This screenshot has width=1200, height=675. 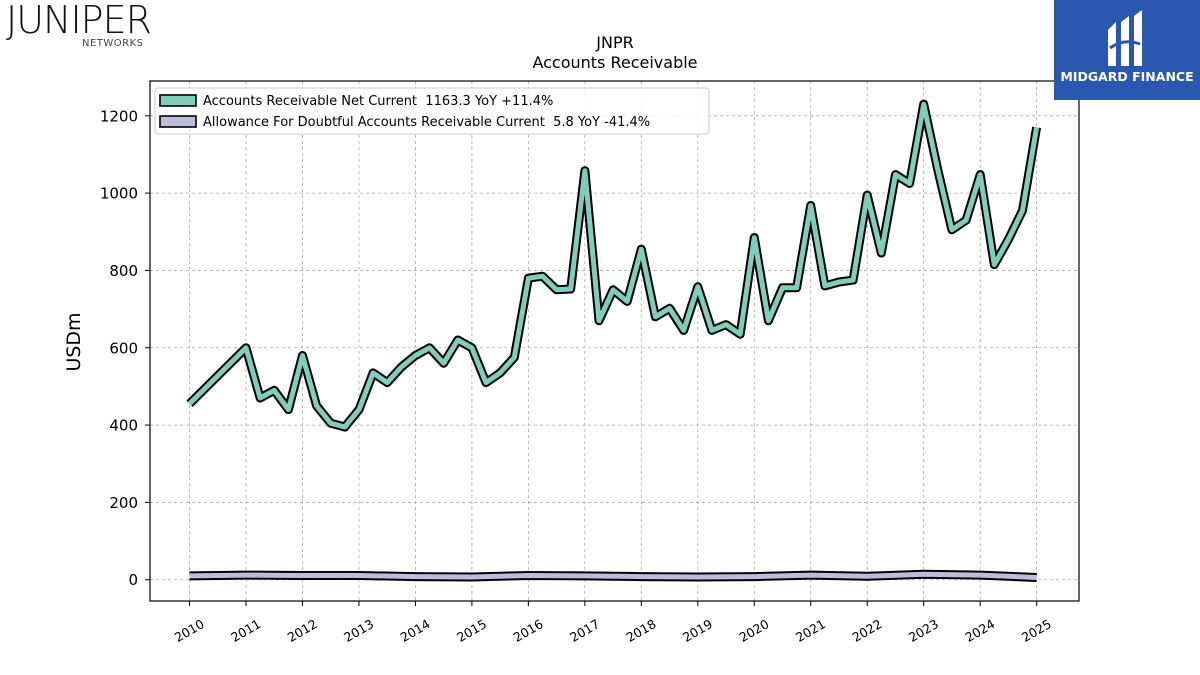 What do you see at coordinates (189, 630) in the screenshot?
I see `x-tick-label: 2010` at bounding box center [189, 630].